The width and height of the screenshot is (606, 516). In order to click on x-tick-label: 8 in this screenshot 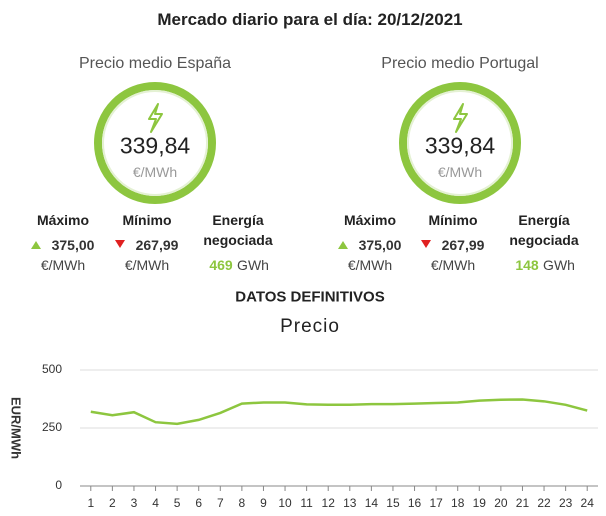, I will do `click(242, 503)`.